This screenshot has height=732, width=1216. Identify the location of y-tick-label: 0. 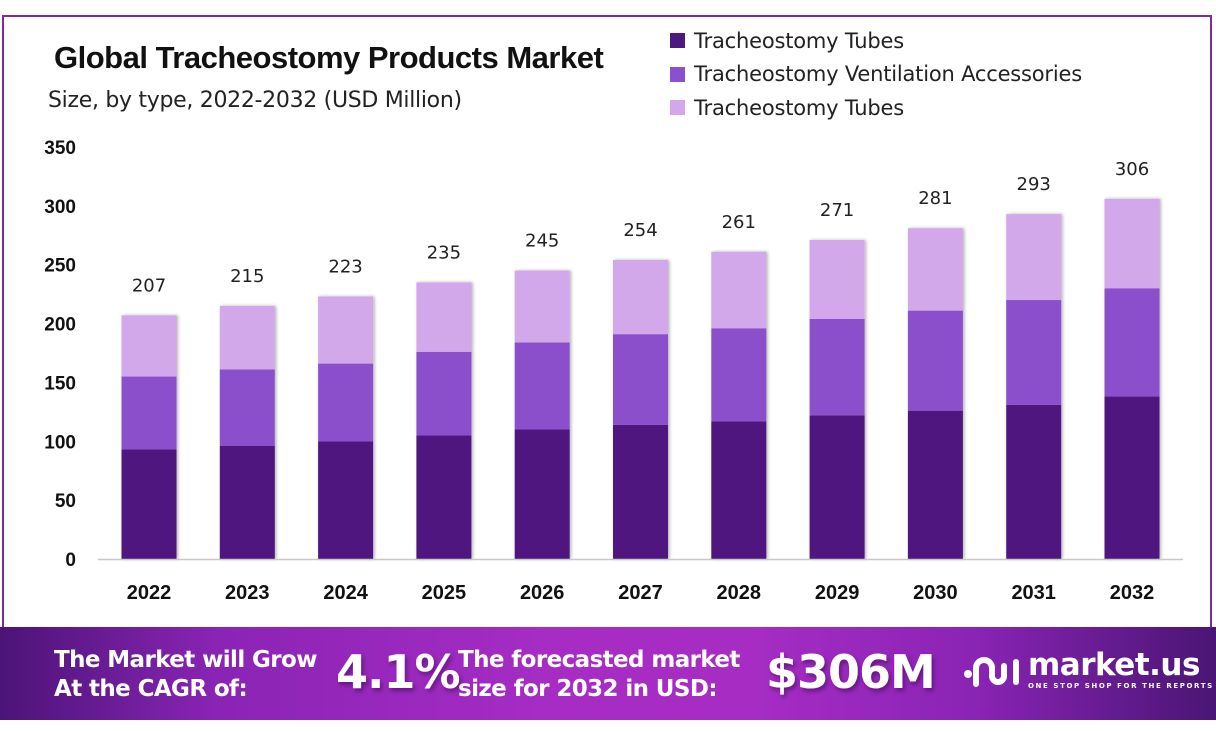
(70, 560).